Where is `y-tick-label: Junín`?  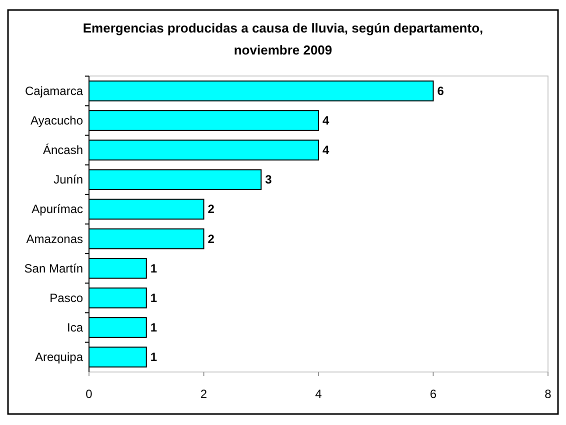
y-tick-label: Junín is located at coordinates (68, 179).